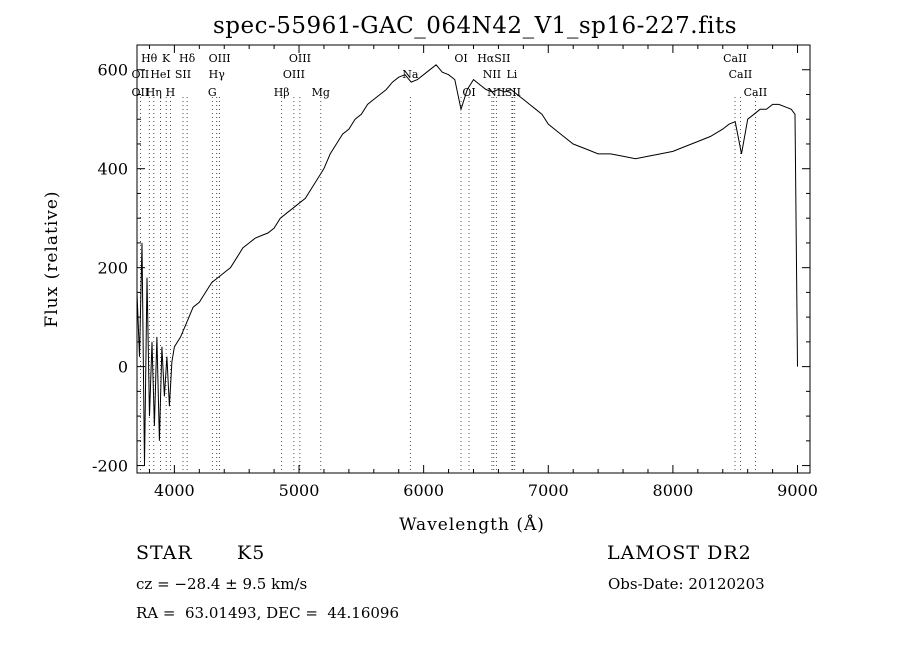  I want to click on velocity-readout: cz = −28.4 ± 9.5 km/s, so click(222, 584).